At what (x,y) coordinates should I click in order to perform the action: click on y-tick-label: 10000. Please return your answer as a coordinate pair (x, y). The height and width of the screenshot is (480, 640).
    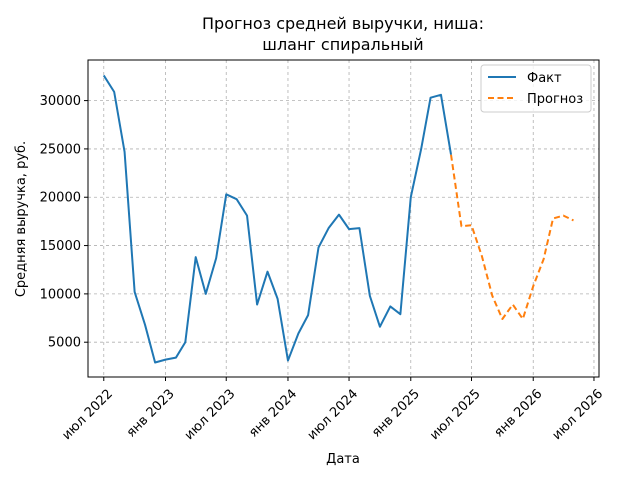
    Looking at the image, I should click on (60, 294).